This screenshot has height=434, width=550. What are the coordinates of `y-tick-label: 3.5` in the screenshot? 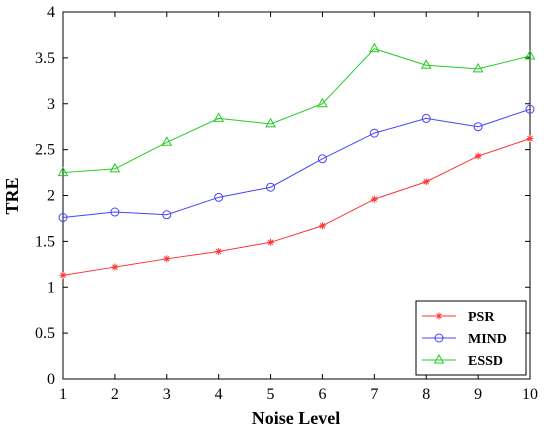 It's located at (45, 58).